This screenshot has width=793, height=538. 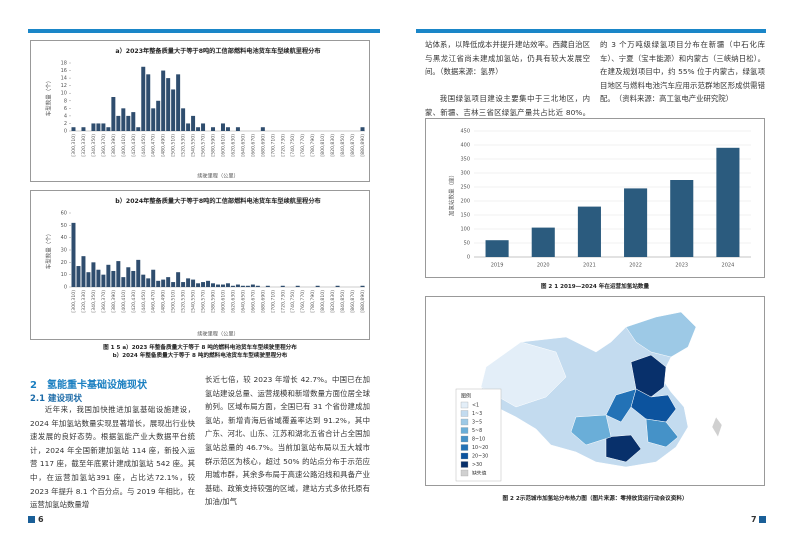 What do you see at coordinates (49, 97) in the screenshot?
I see `y-axis-label: 车型数量（个）` at bounding box center [49, 97].